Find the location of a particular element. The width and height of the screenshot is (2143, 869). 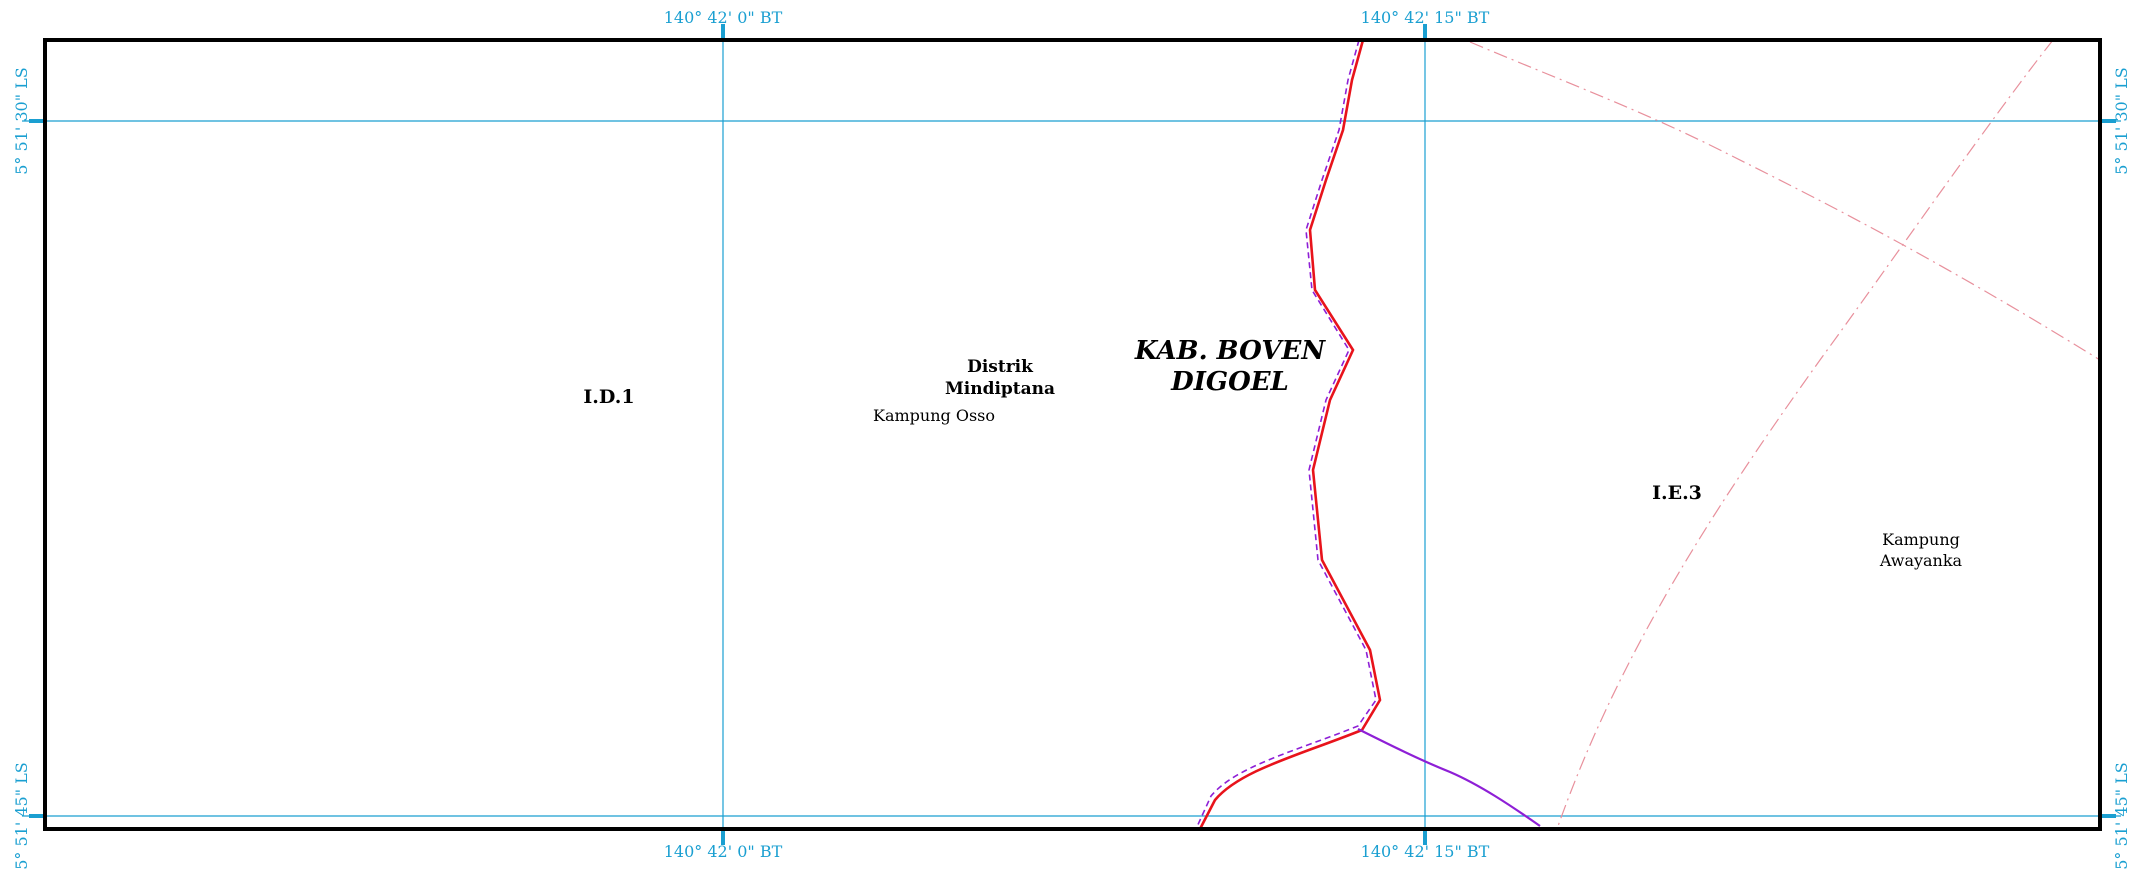

lat-label-right-bottom: 5° 51' 45" LS is located at coordinates (2121, 815).